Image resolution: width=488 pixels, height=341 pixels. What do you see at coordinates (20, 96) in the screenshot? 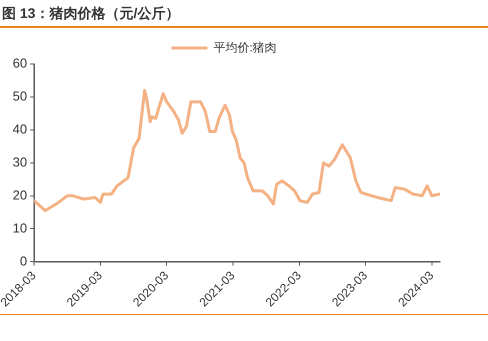
I see `y-tick-label: 50` at bounding box center [20, 96].